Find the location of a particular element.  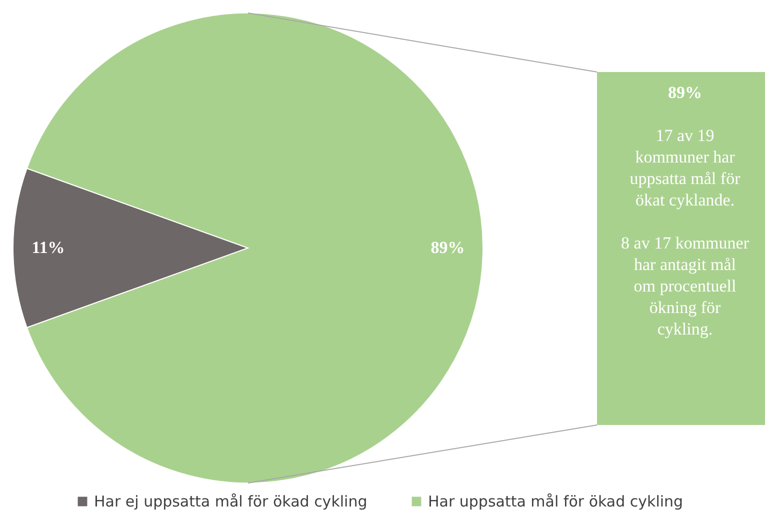

text: 17 av 19 kommuner har uppsatta mål för ökat cyklande. is located at coordinates (685, 168).